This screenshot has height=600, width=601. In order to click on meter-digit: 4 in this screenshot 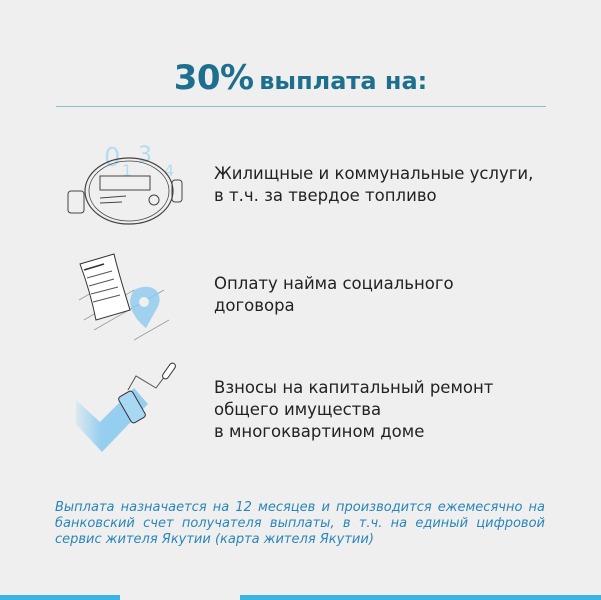, I will do `click(169, 170)`.